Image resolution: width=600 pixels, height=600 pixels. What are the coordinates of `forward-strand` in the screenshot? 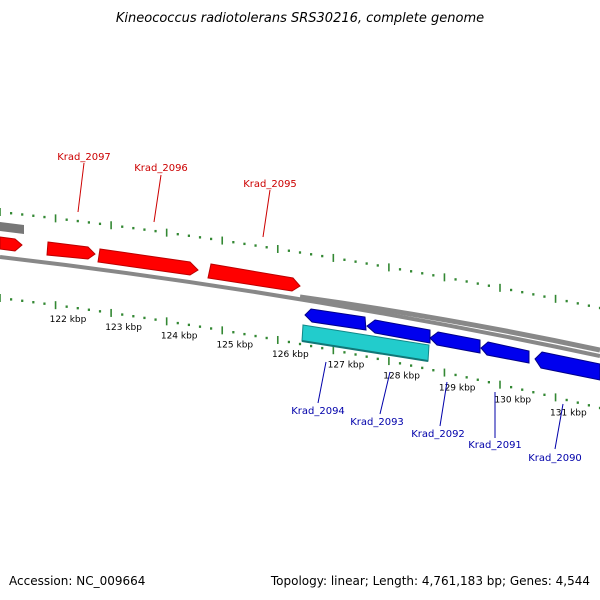 It's located at (150, 264).